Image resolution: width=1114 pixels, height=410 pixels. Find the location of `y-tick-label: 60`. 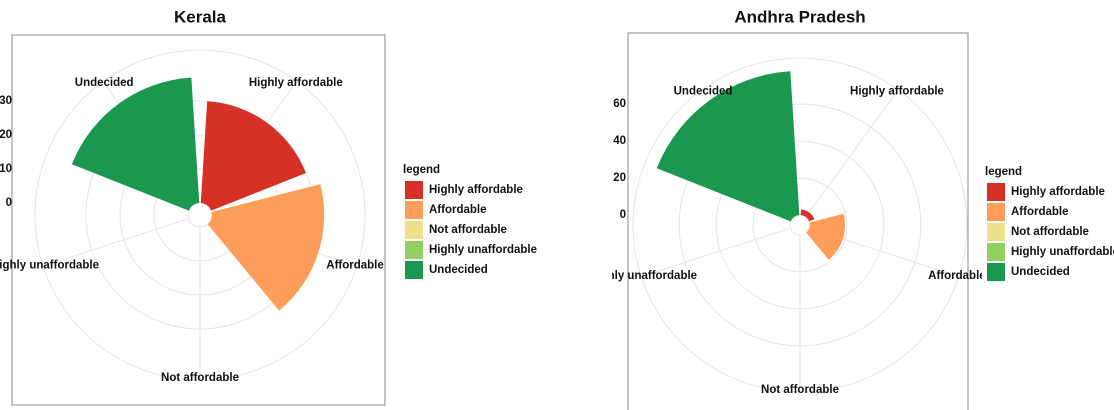

y-tick-label: 60 is located at coordinates (619, 104).